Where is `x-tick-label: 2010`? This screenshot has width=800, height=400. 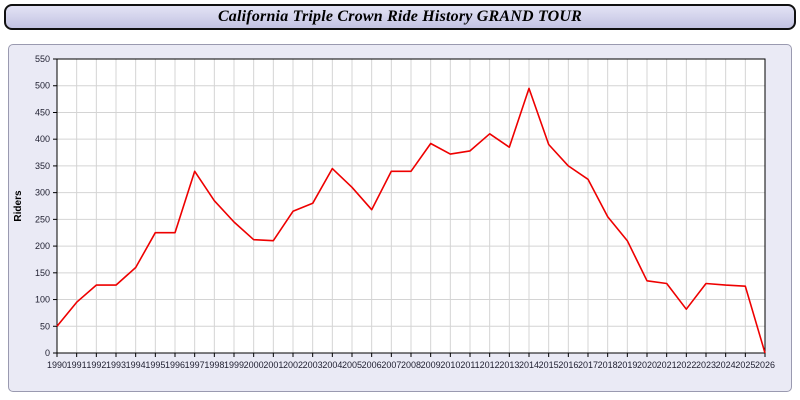 x-tick-label: 2010 is located at coordinates (450, 365).